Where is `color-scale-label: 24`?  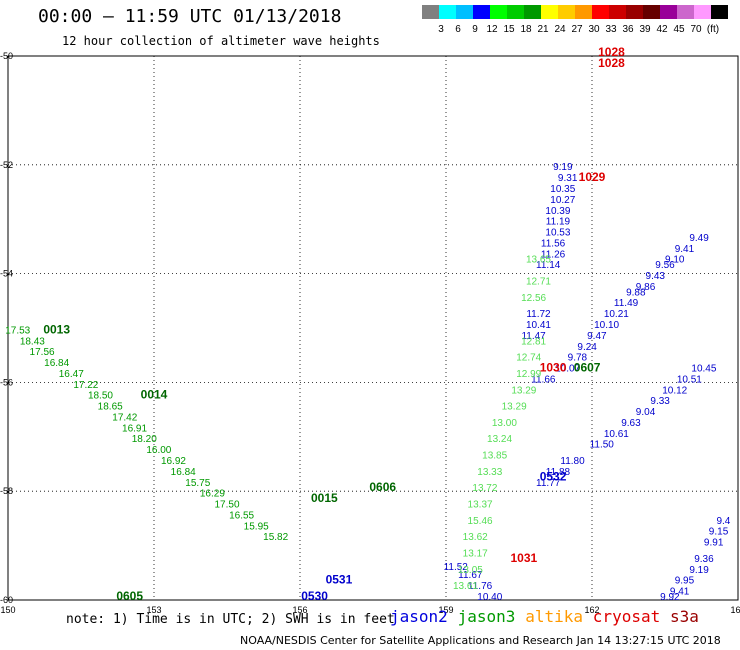 color-scale-label: 24 is located at coordinates (560, 29).